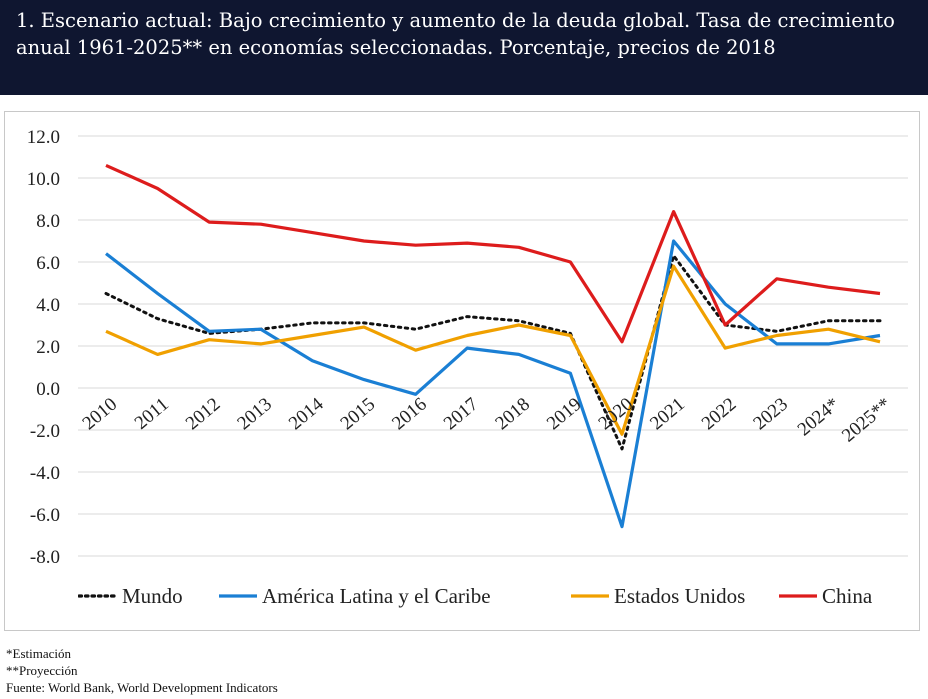 The image size is (928, 699). What do you see at coordinates (203, 414) in the screenshot?
I see `x-tick-label: 2012` at bounding box center [203, 414].